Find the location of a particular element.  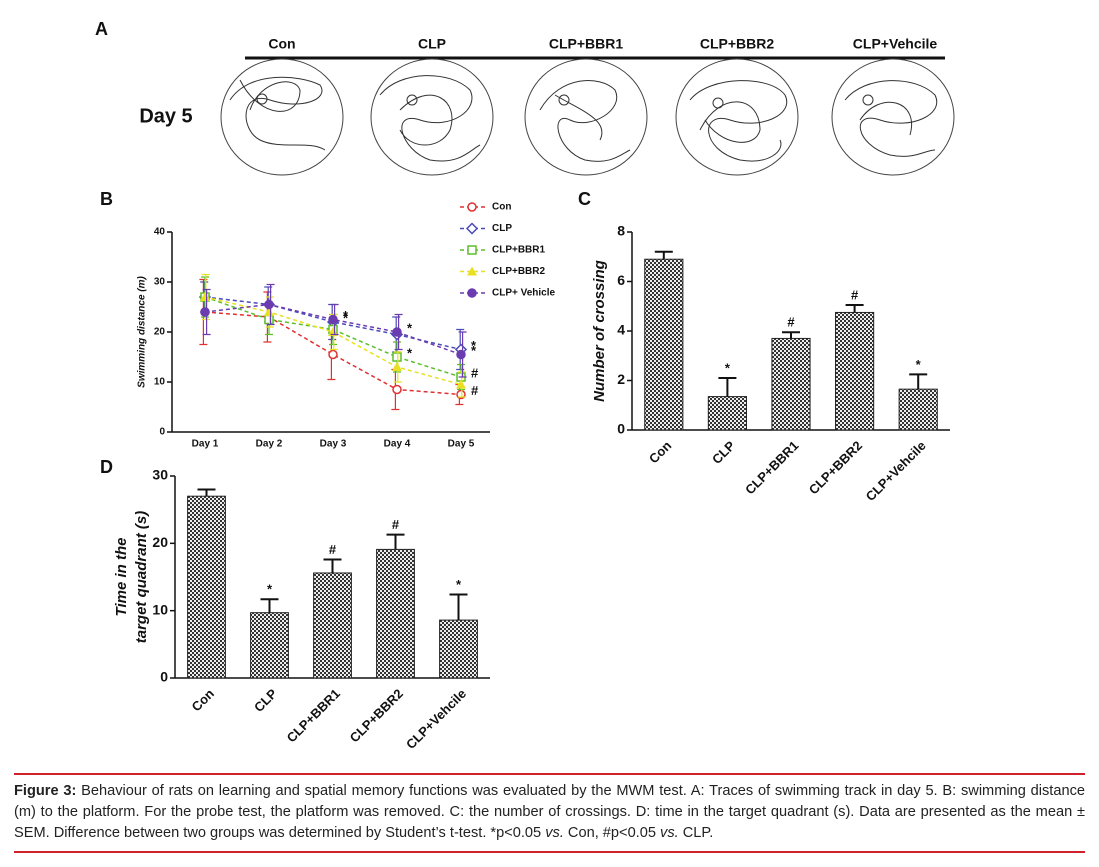

swim-tracks is located at coordinates (583, 118).